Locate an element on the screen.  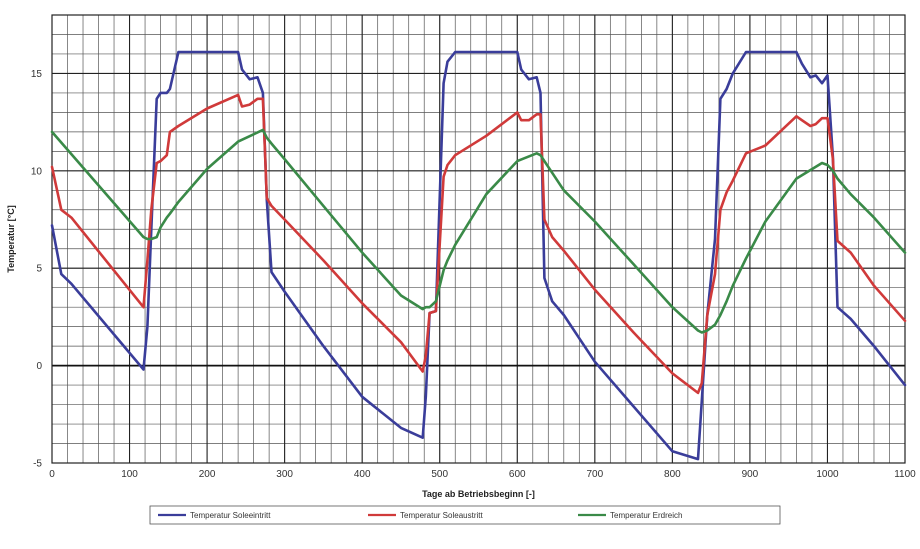
x-tick-label: 1100 is located at coordinates (905, 474).